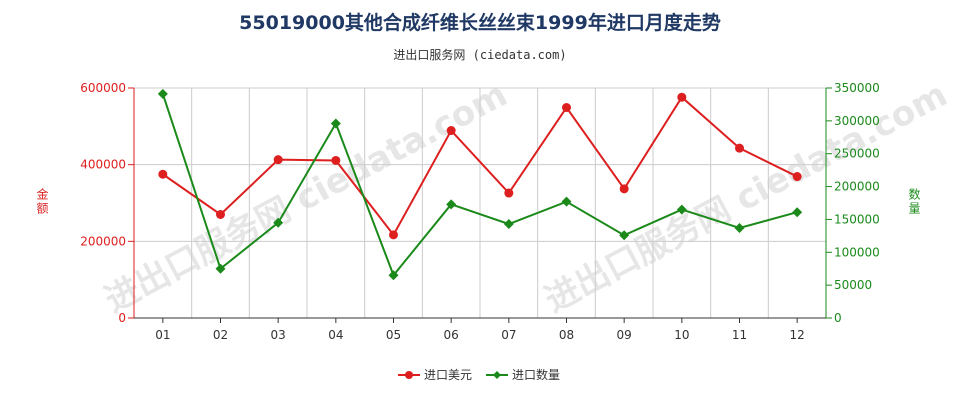 The image size is (960, 400). What do you see at coordinates (857, 121) in the screenshot?
I see `y-right-tick-label: 300000` at bounding box center [857, 121].